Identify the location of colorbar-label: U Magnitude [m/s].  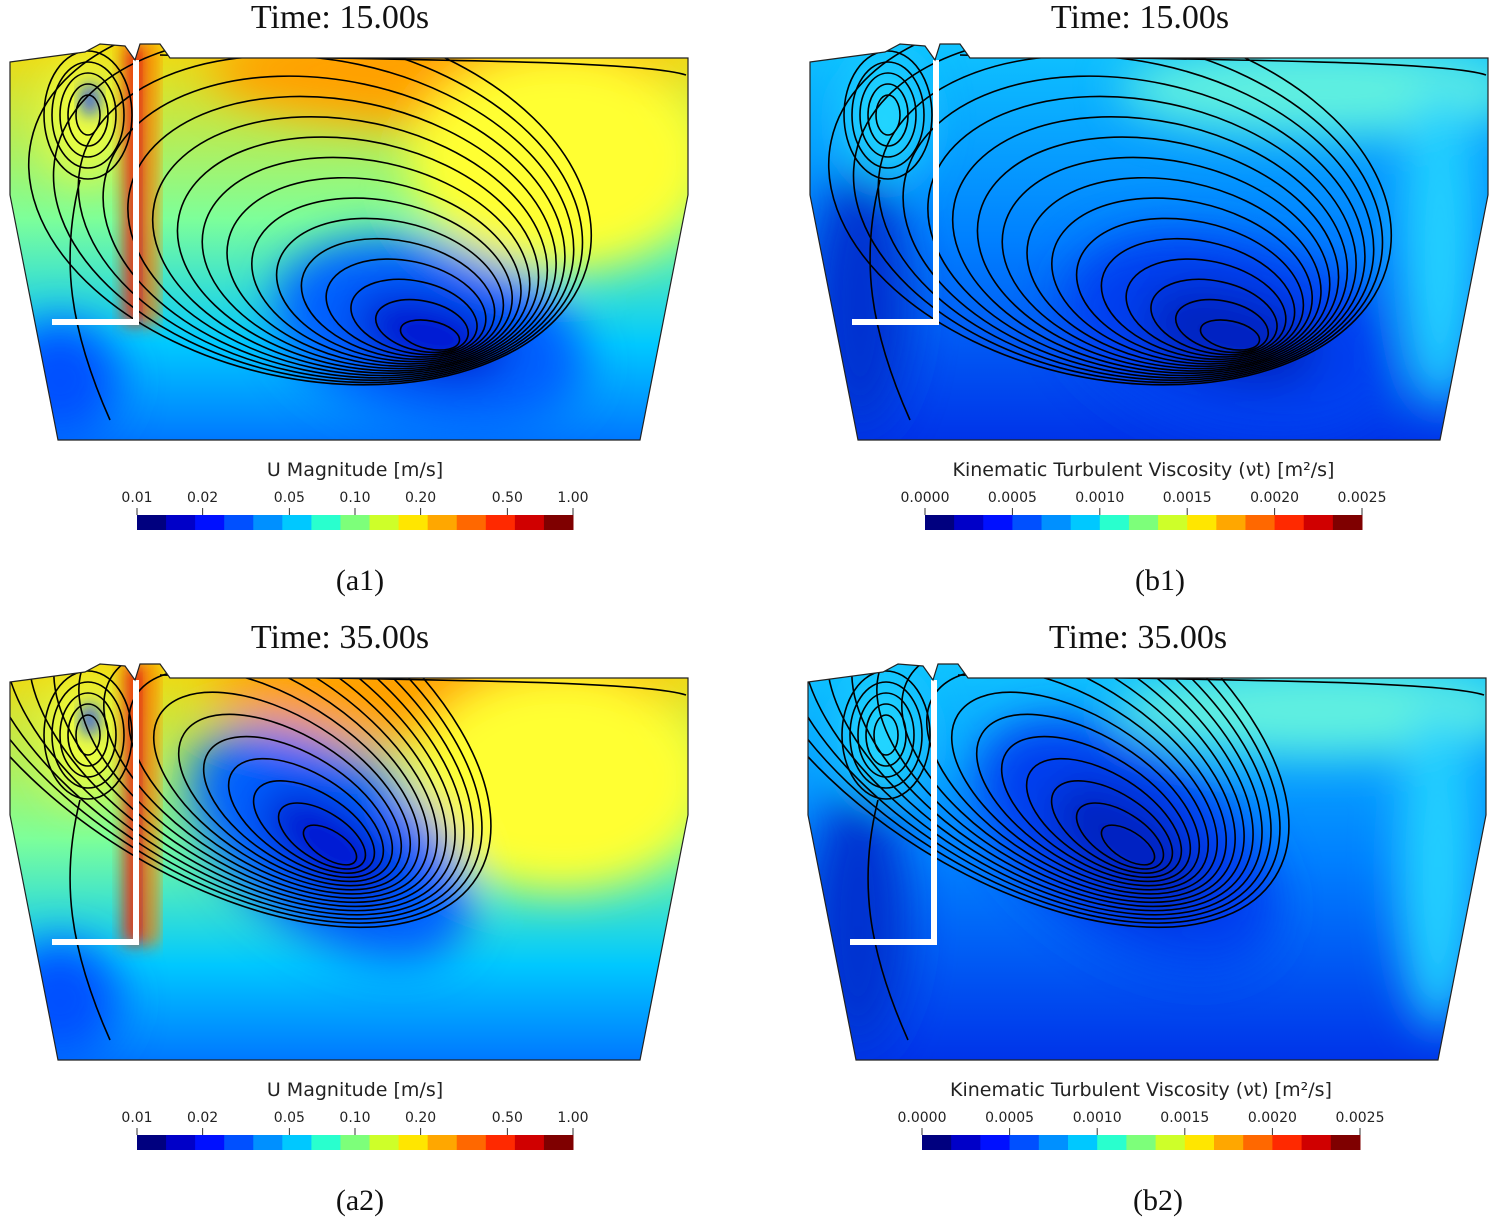
(355, 1090).